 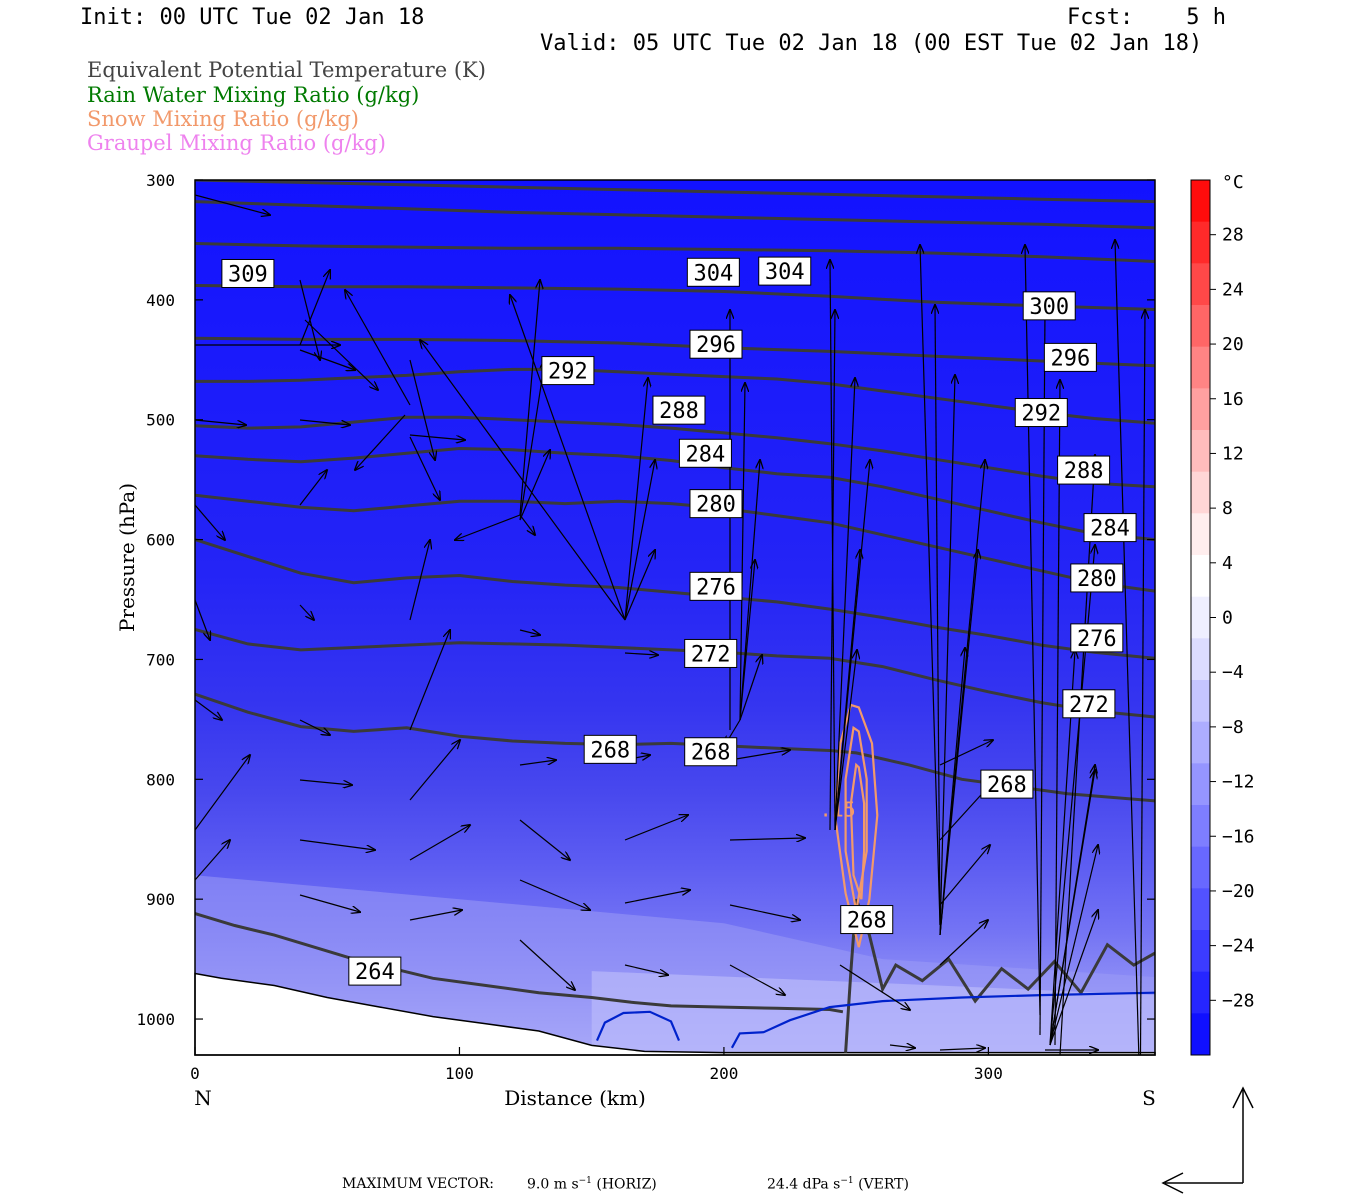 I want to click on colorbar-tick-label: 16, so click(x=1233, y=399).